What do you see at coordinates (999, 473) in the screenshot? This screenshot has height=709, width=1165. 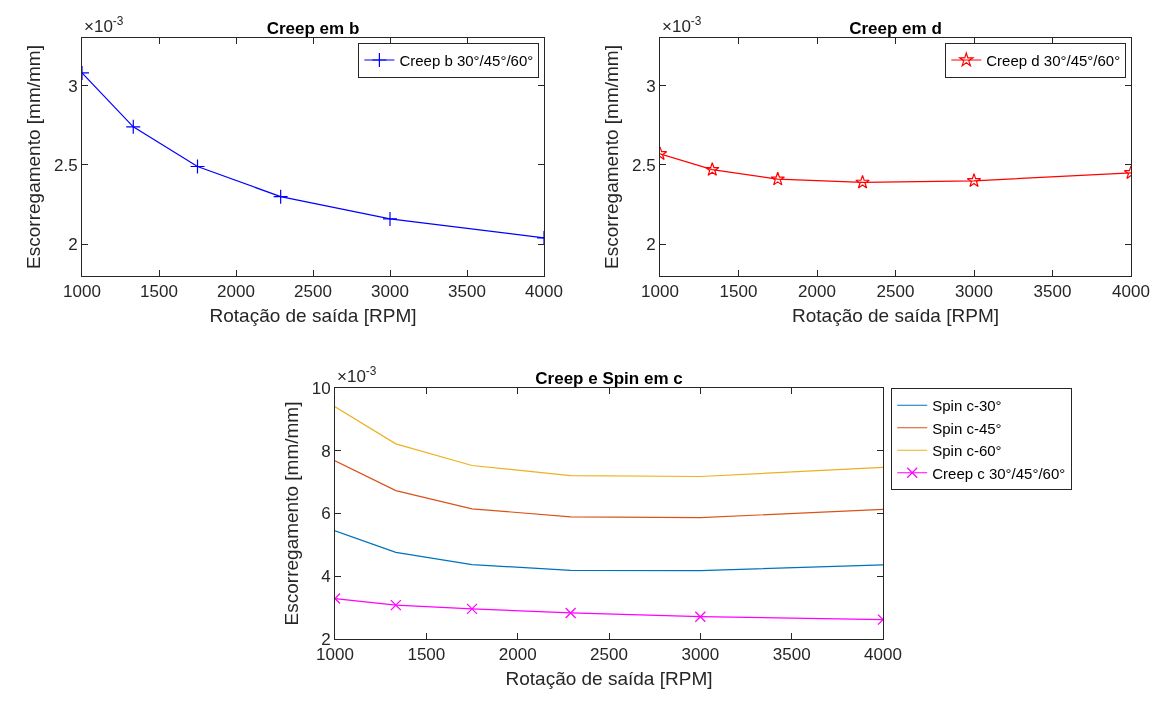 I see `legend-label: Creep c 30°/45°/60°` at bounding box center [999, 473].